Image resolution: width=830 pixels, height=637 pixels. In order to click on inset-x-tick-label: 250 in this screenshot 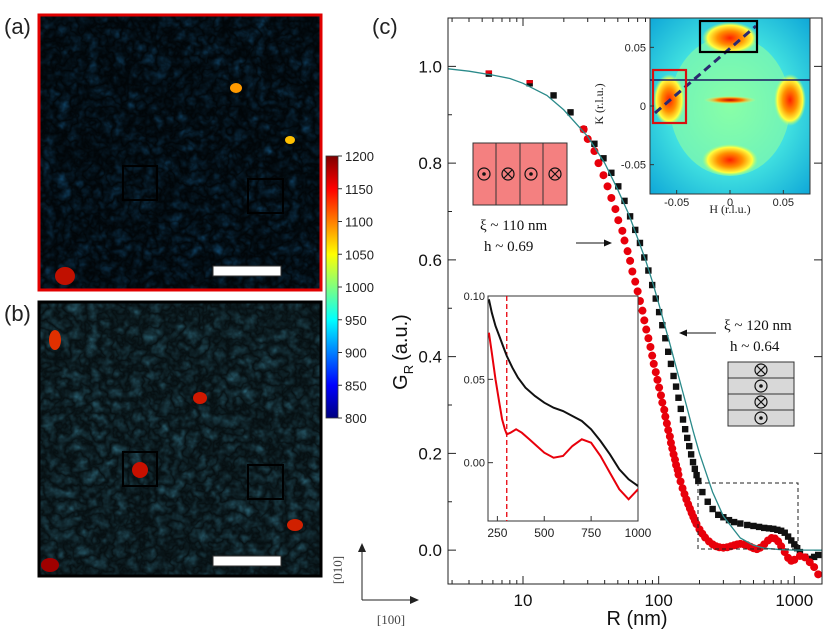, I will do `click(497, 533)`.